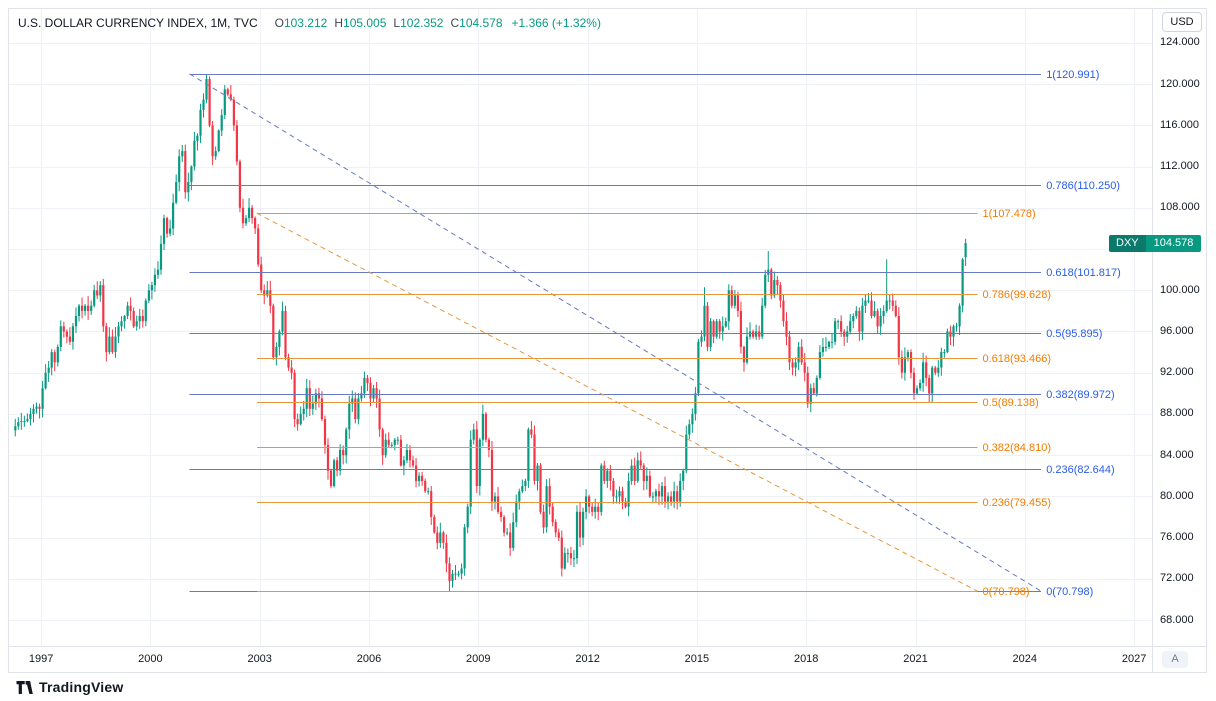  What do you see at coordinates (150, 659) in the screenshot?
I see `time-tick: 2000` at bounding box center [150, 659].